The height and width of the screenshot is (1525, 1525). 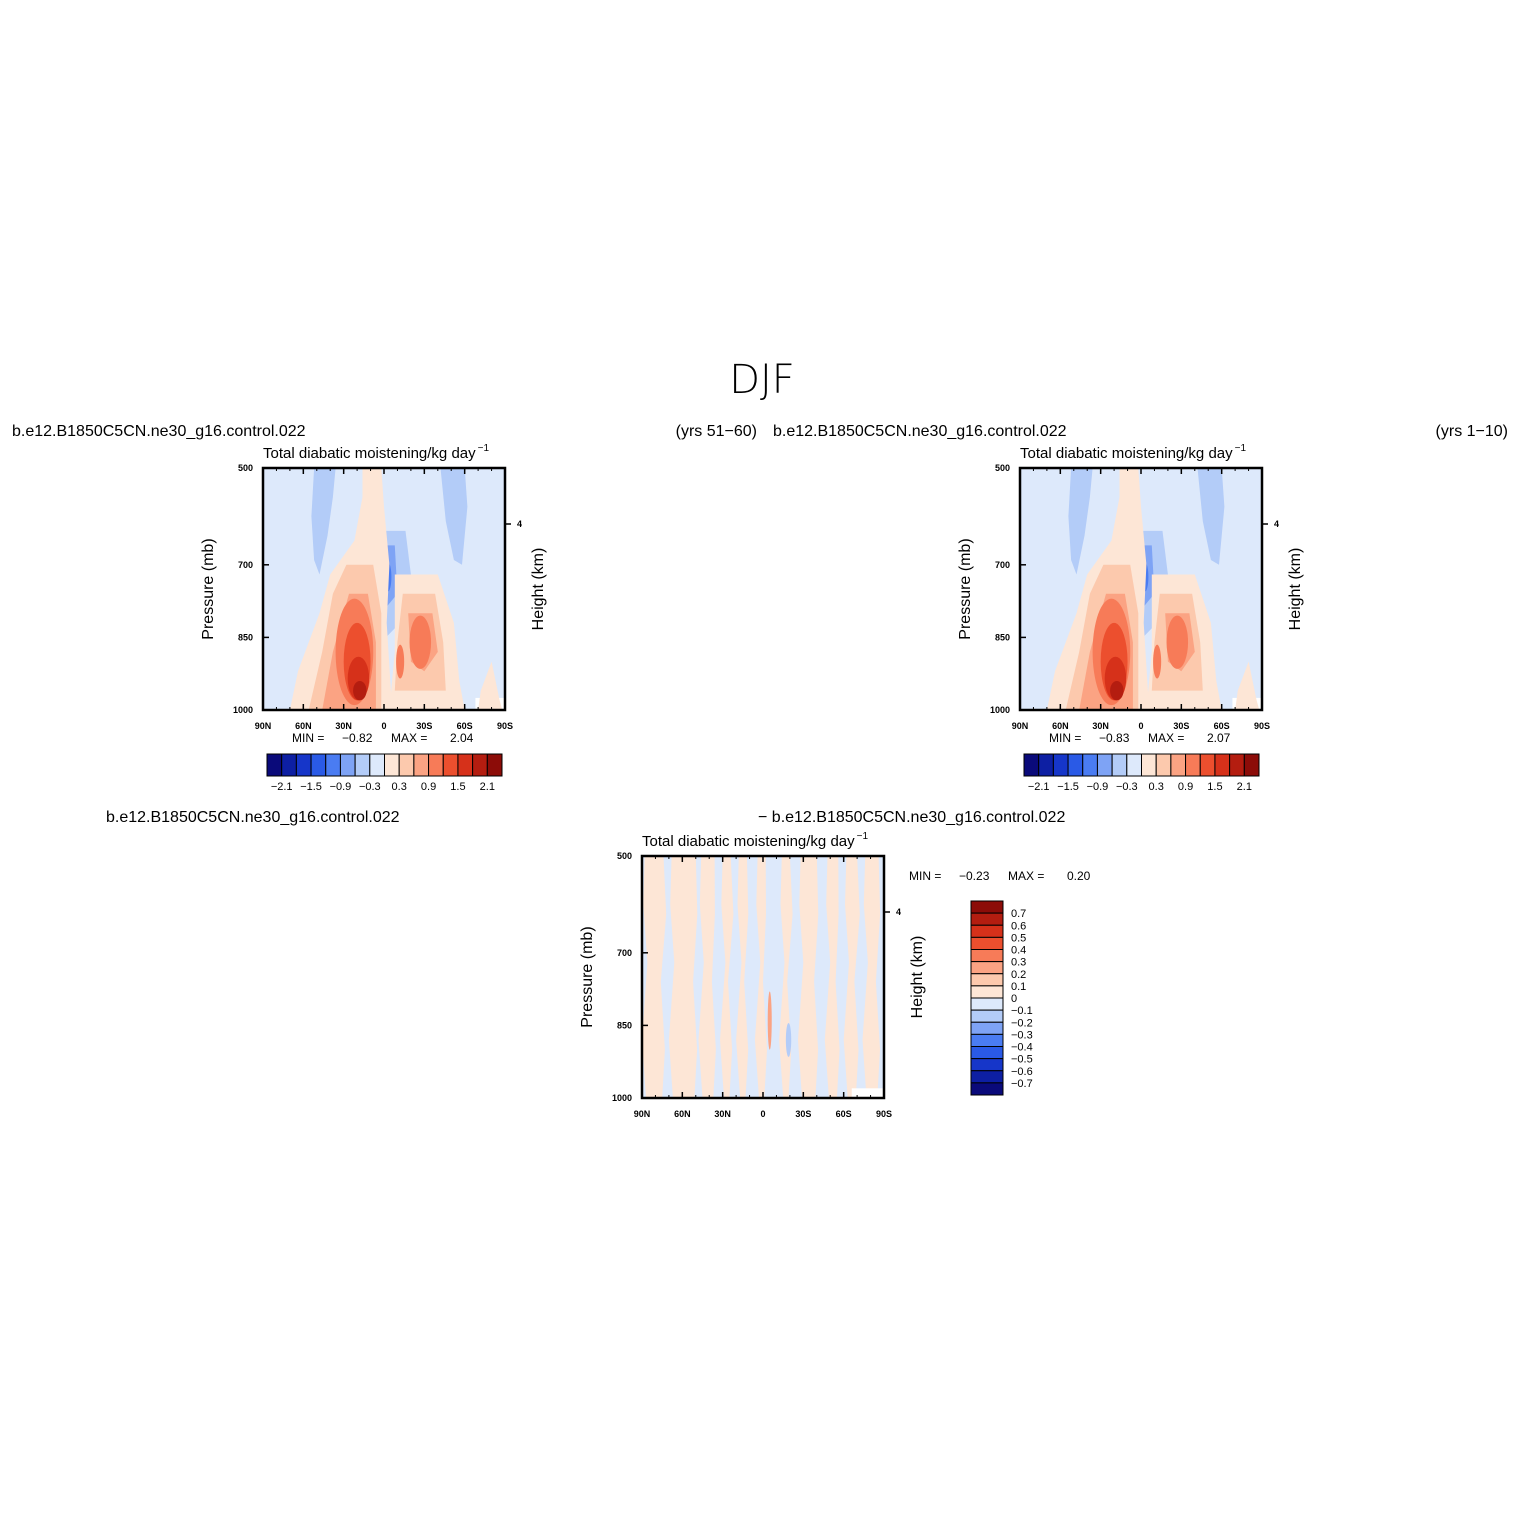 I want to click on max-value: 2.04, so click(x=462, y=738).